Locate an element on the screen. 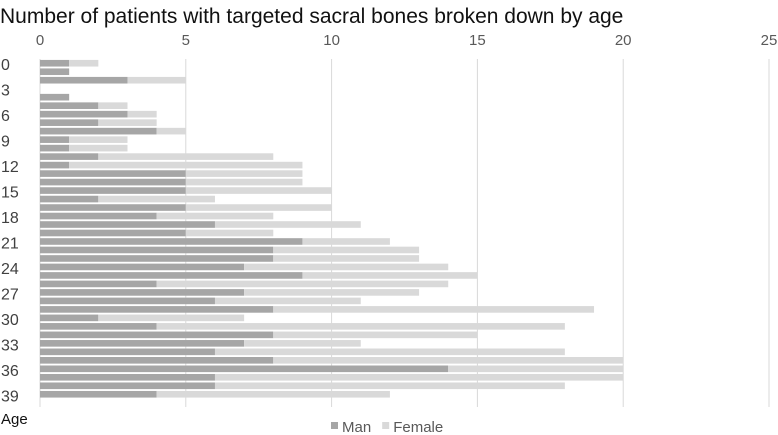 Image resolution: width=778 pixels, height=435 pixels. x-axis-tick-labels: 0 5 10 15 20 25 is located at coordinates (407, 40).